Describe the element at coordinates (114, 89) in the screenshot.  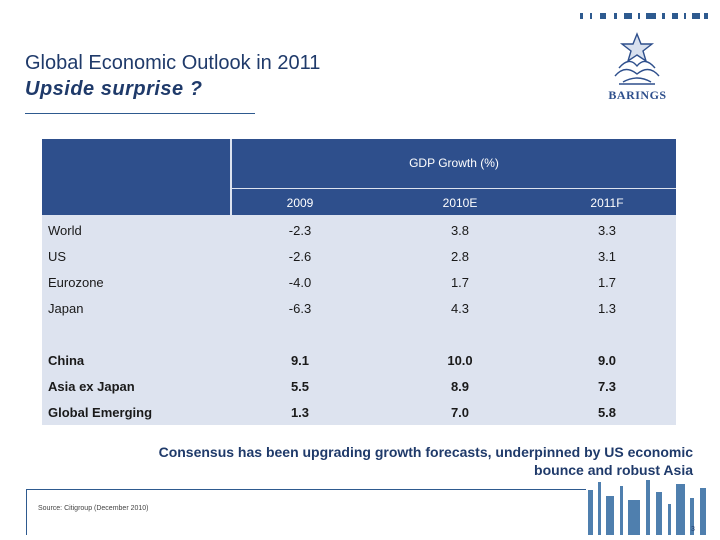
I see `page-subtitle: Upside surprise ?` at that location.